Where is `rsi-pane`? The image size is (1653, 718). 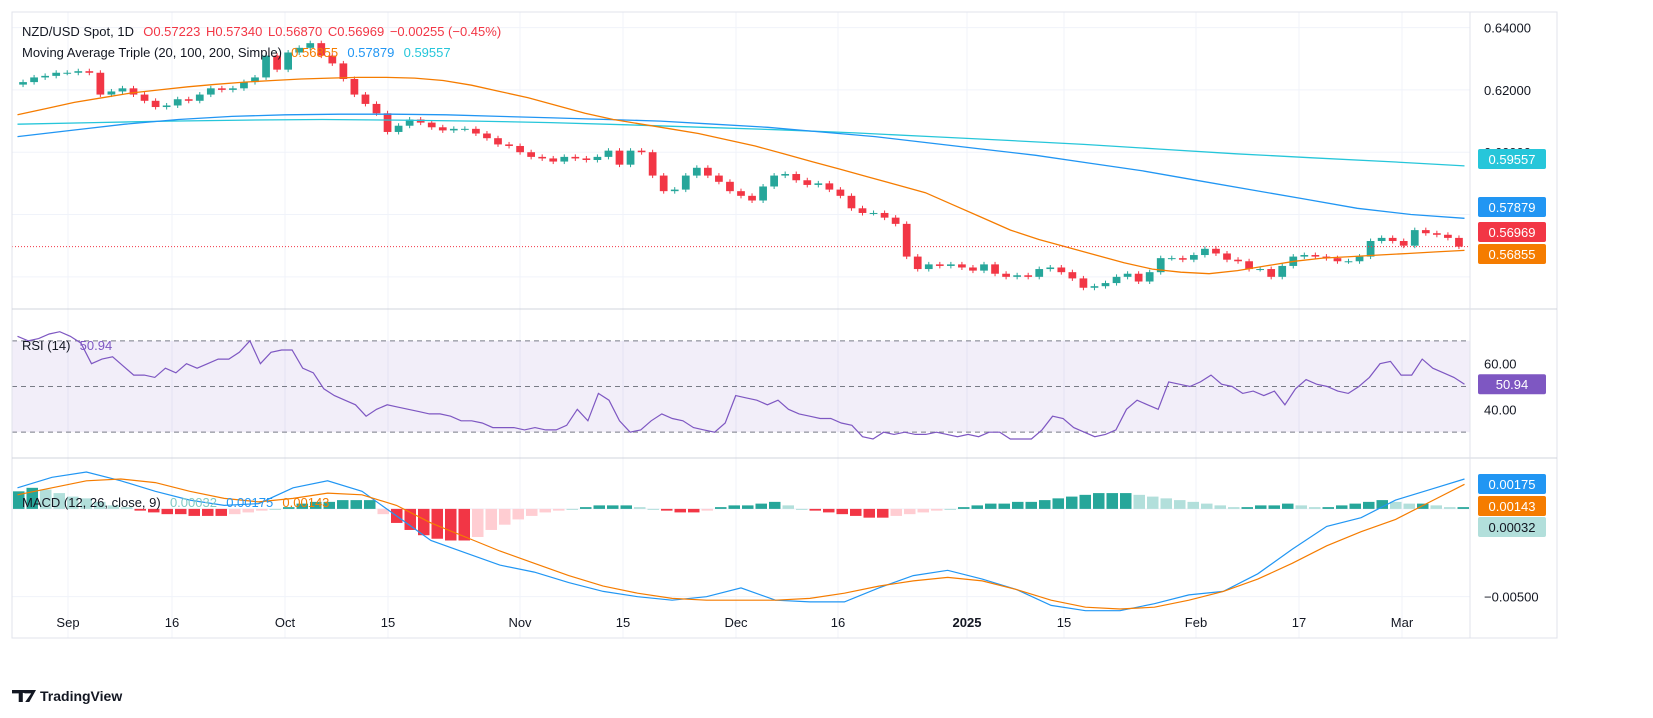 rsi-pane is located at coordinates (741, 385).